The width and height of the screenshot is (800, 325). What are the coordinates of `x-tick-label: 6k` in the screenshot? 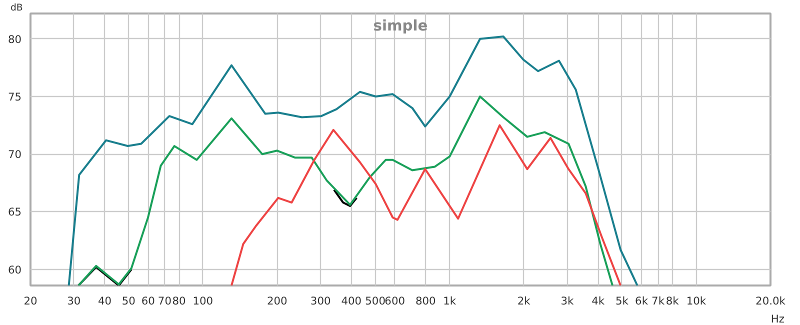 It's located at (642, 301).